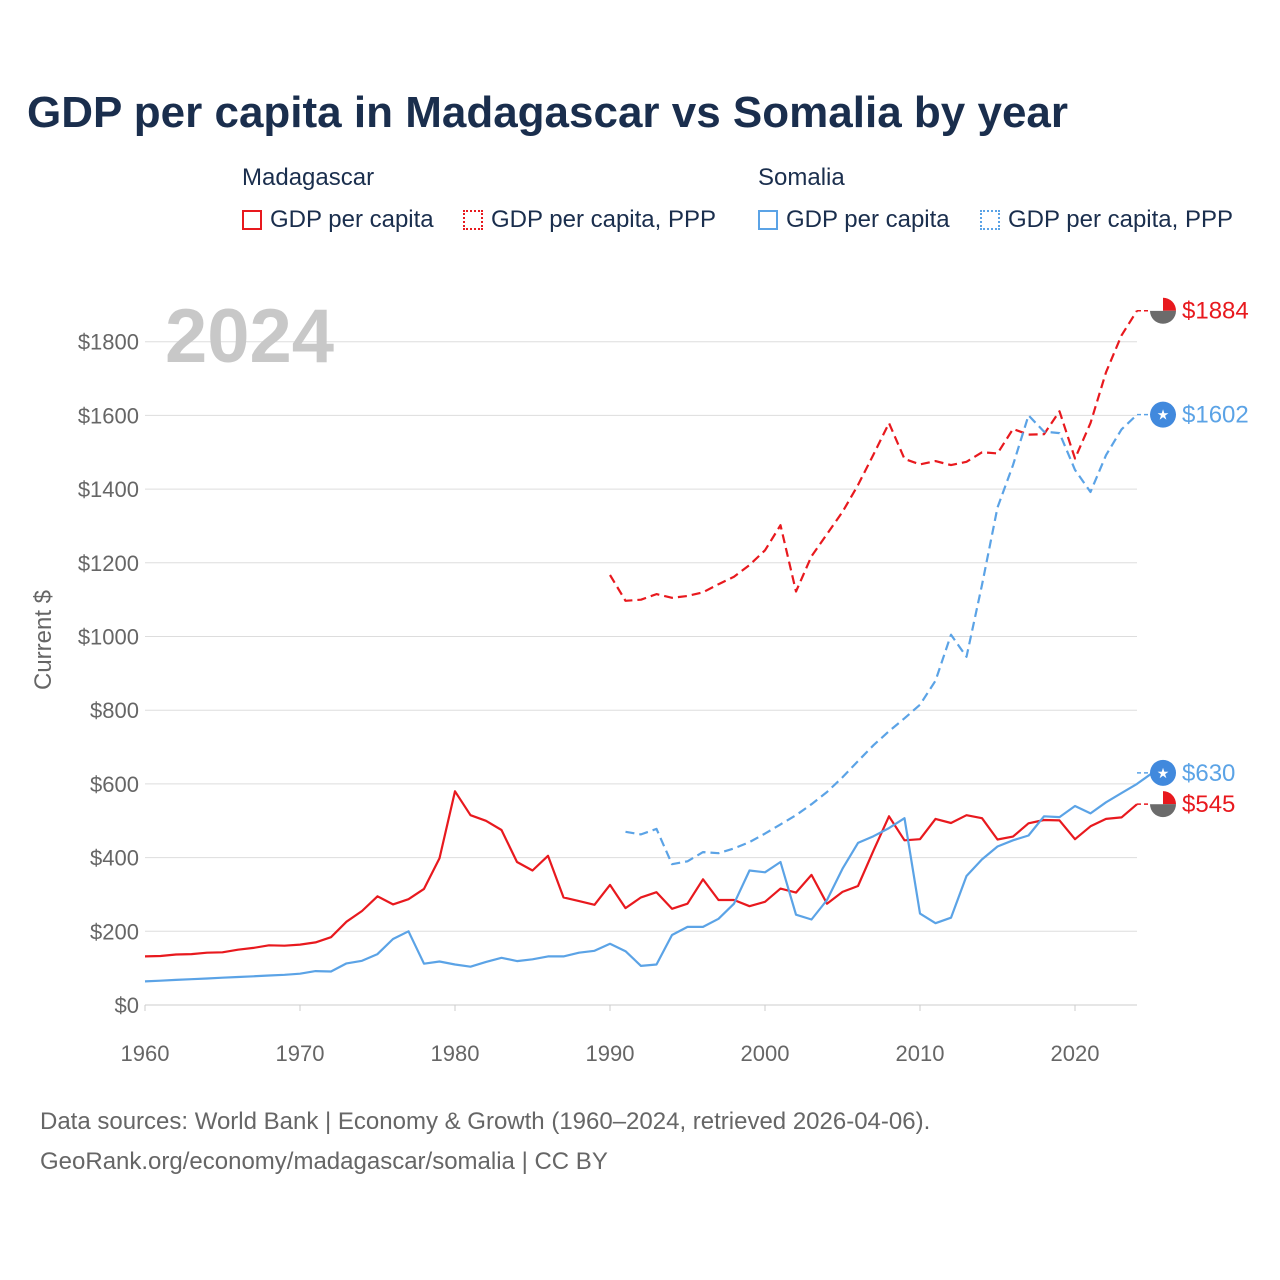 The height and width of the screenshot is (1280, 1280). Describe the element at coordinates (108, 489) in the screenshot. I see `y-tick-label: $1400` at that location.